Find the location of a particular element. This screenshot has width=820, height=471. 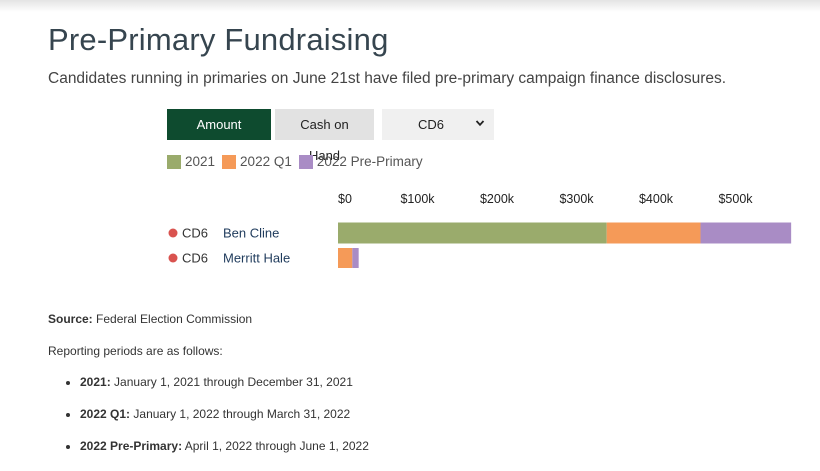

candidate-name: Merritt Hale is located at coordinates (256, 258).